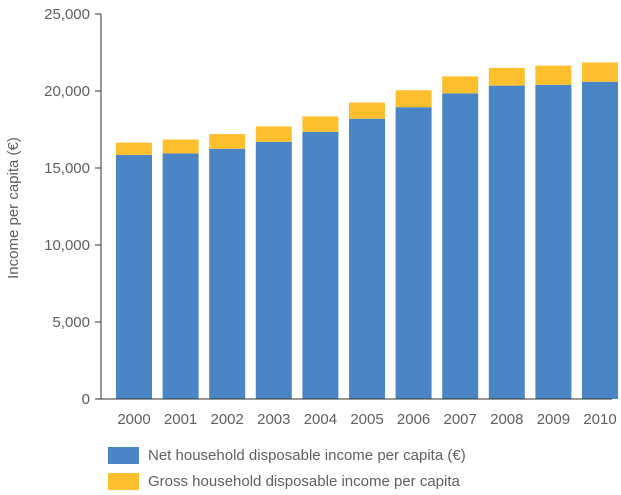 This screenshot has height=495, width=621. What do you see at coordinates (180, 419) in the screenshot?
I see `x-tick-label: 2001` at bounding box center [180, 419].